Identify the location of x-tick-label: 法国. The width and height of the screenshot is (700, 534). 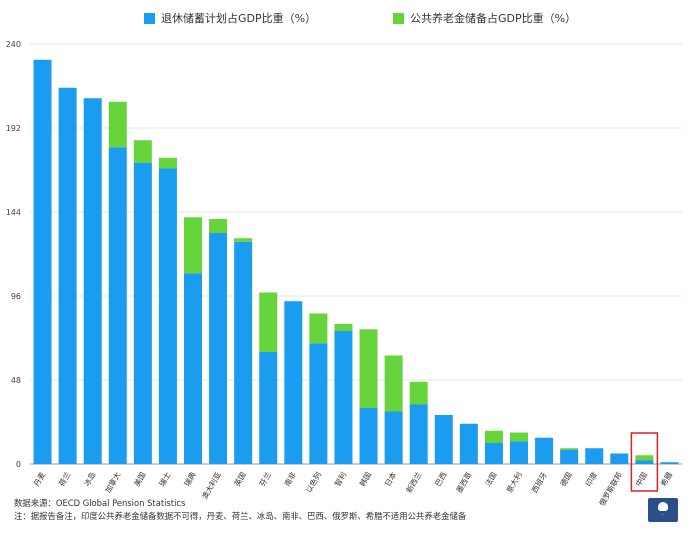
(490, 479).